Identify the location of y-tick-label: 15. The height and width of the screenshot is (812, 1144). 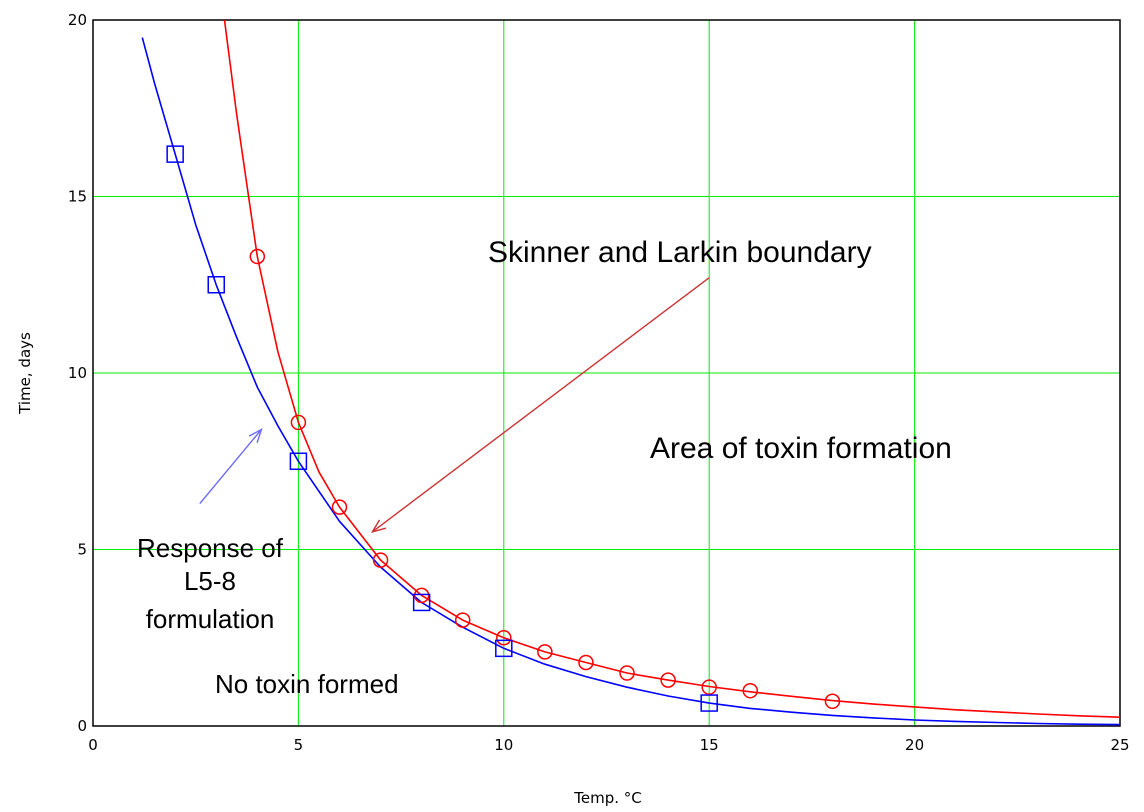
(77, 197).